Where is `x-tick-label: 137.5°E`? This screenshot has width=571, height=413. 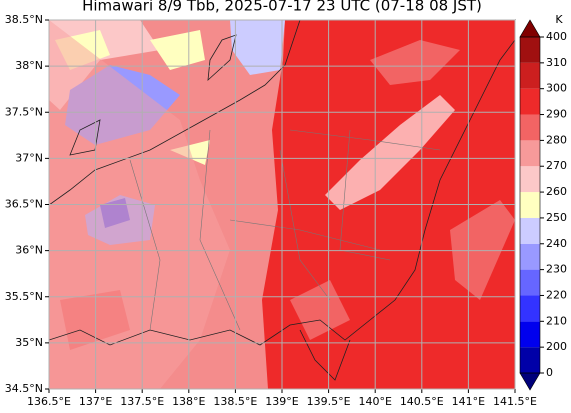 x-tick-label: 137.5°E is located at coordinates (142, 401).